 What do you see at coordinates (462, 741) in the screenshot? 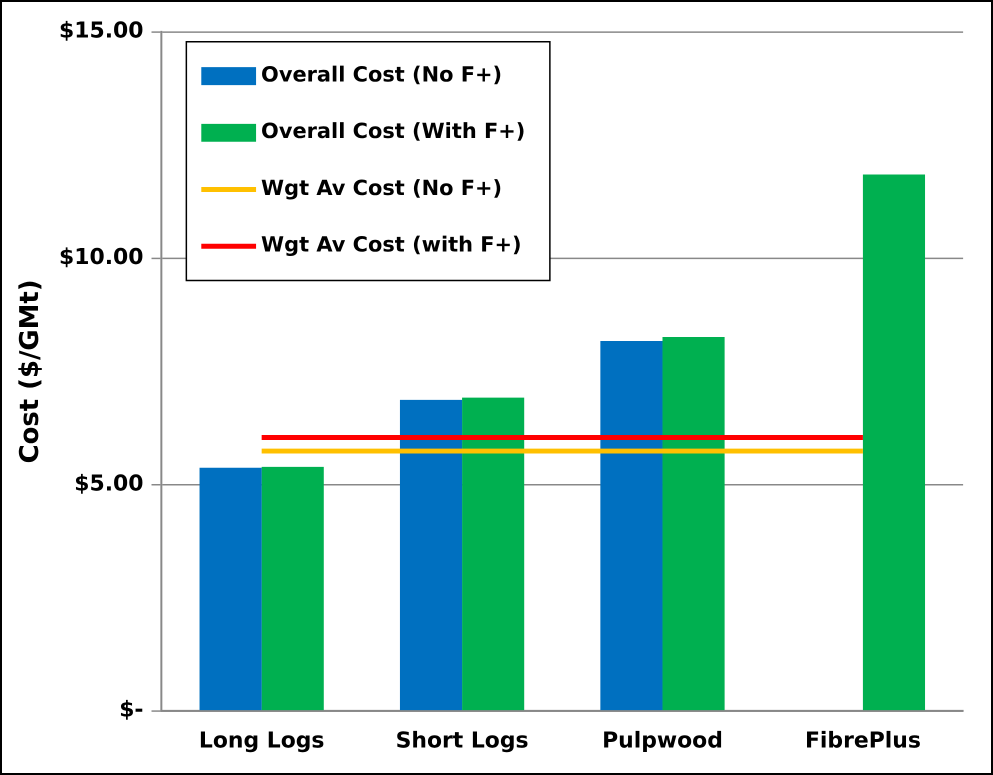
I see `x-tick-label: Short Logs` at bounding box center [462, 741].